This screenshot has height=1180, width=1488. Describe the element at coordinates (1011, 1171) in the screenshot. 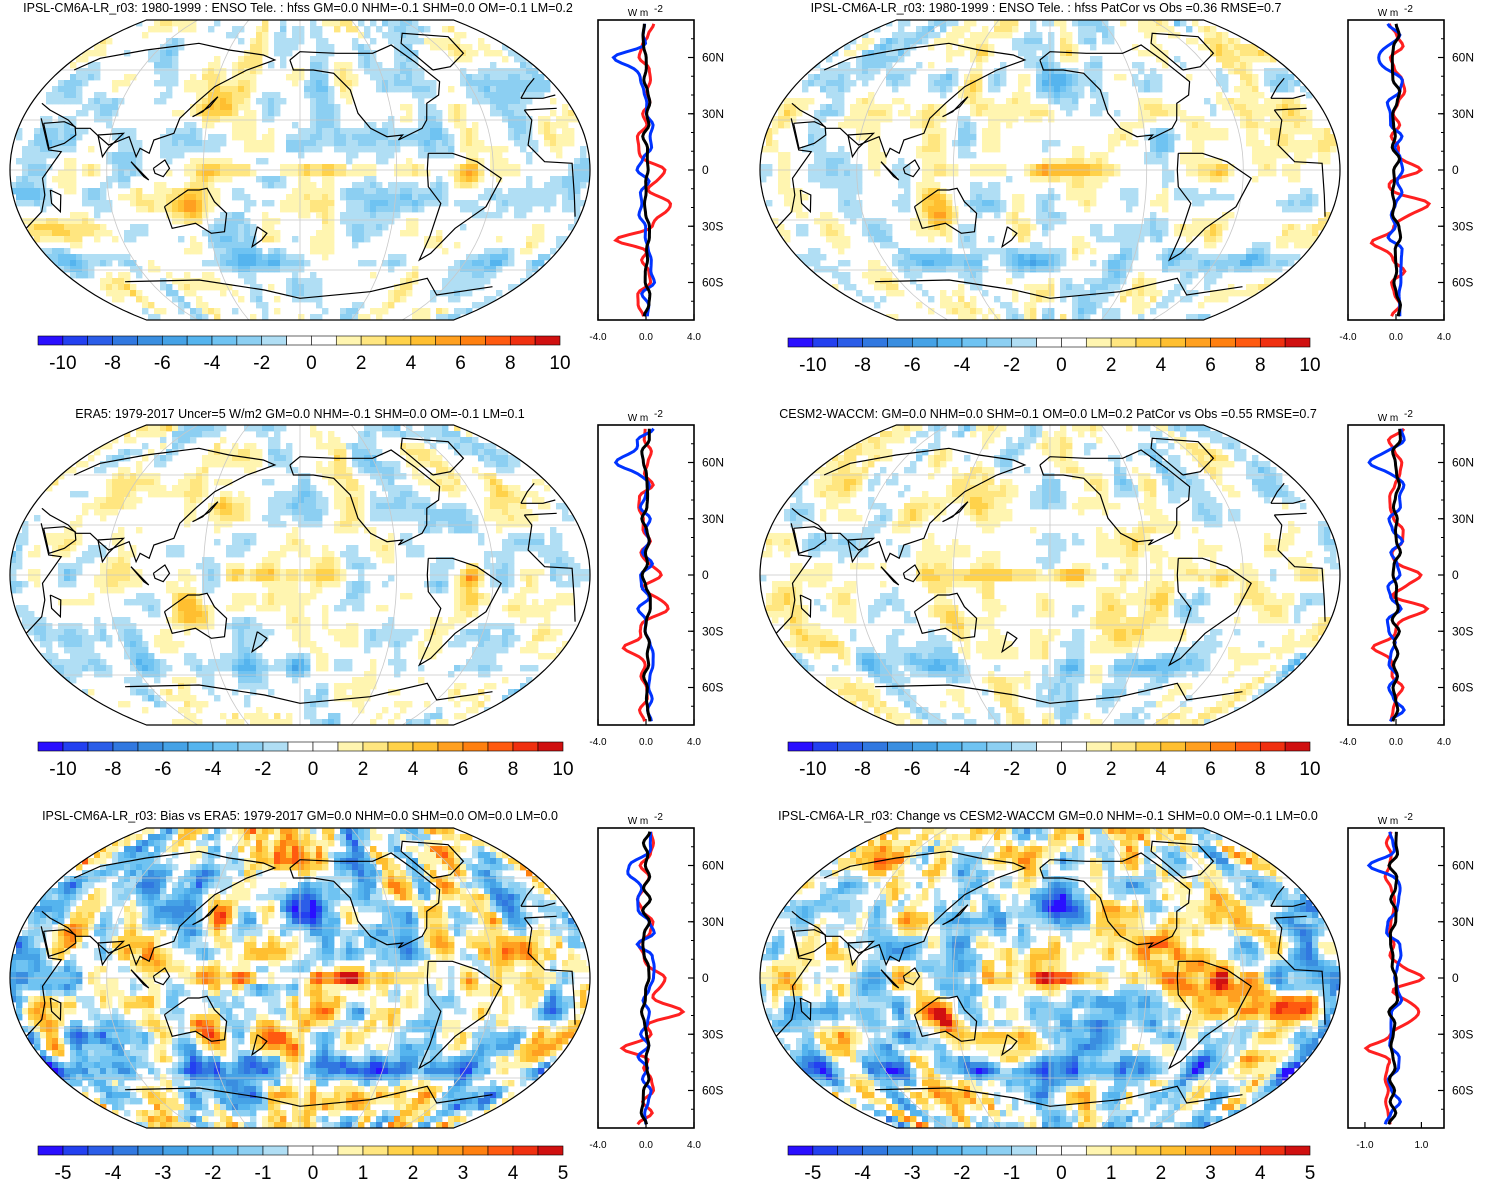

I see `colorbar-tick-label: -1` at that location.